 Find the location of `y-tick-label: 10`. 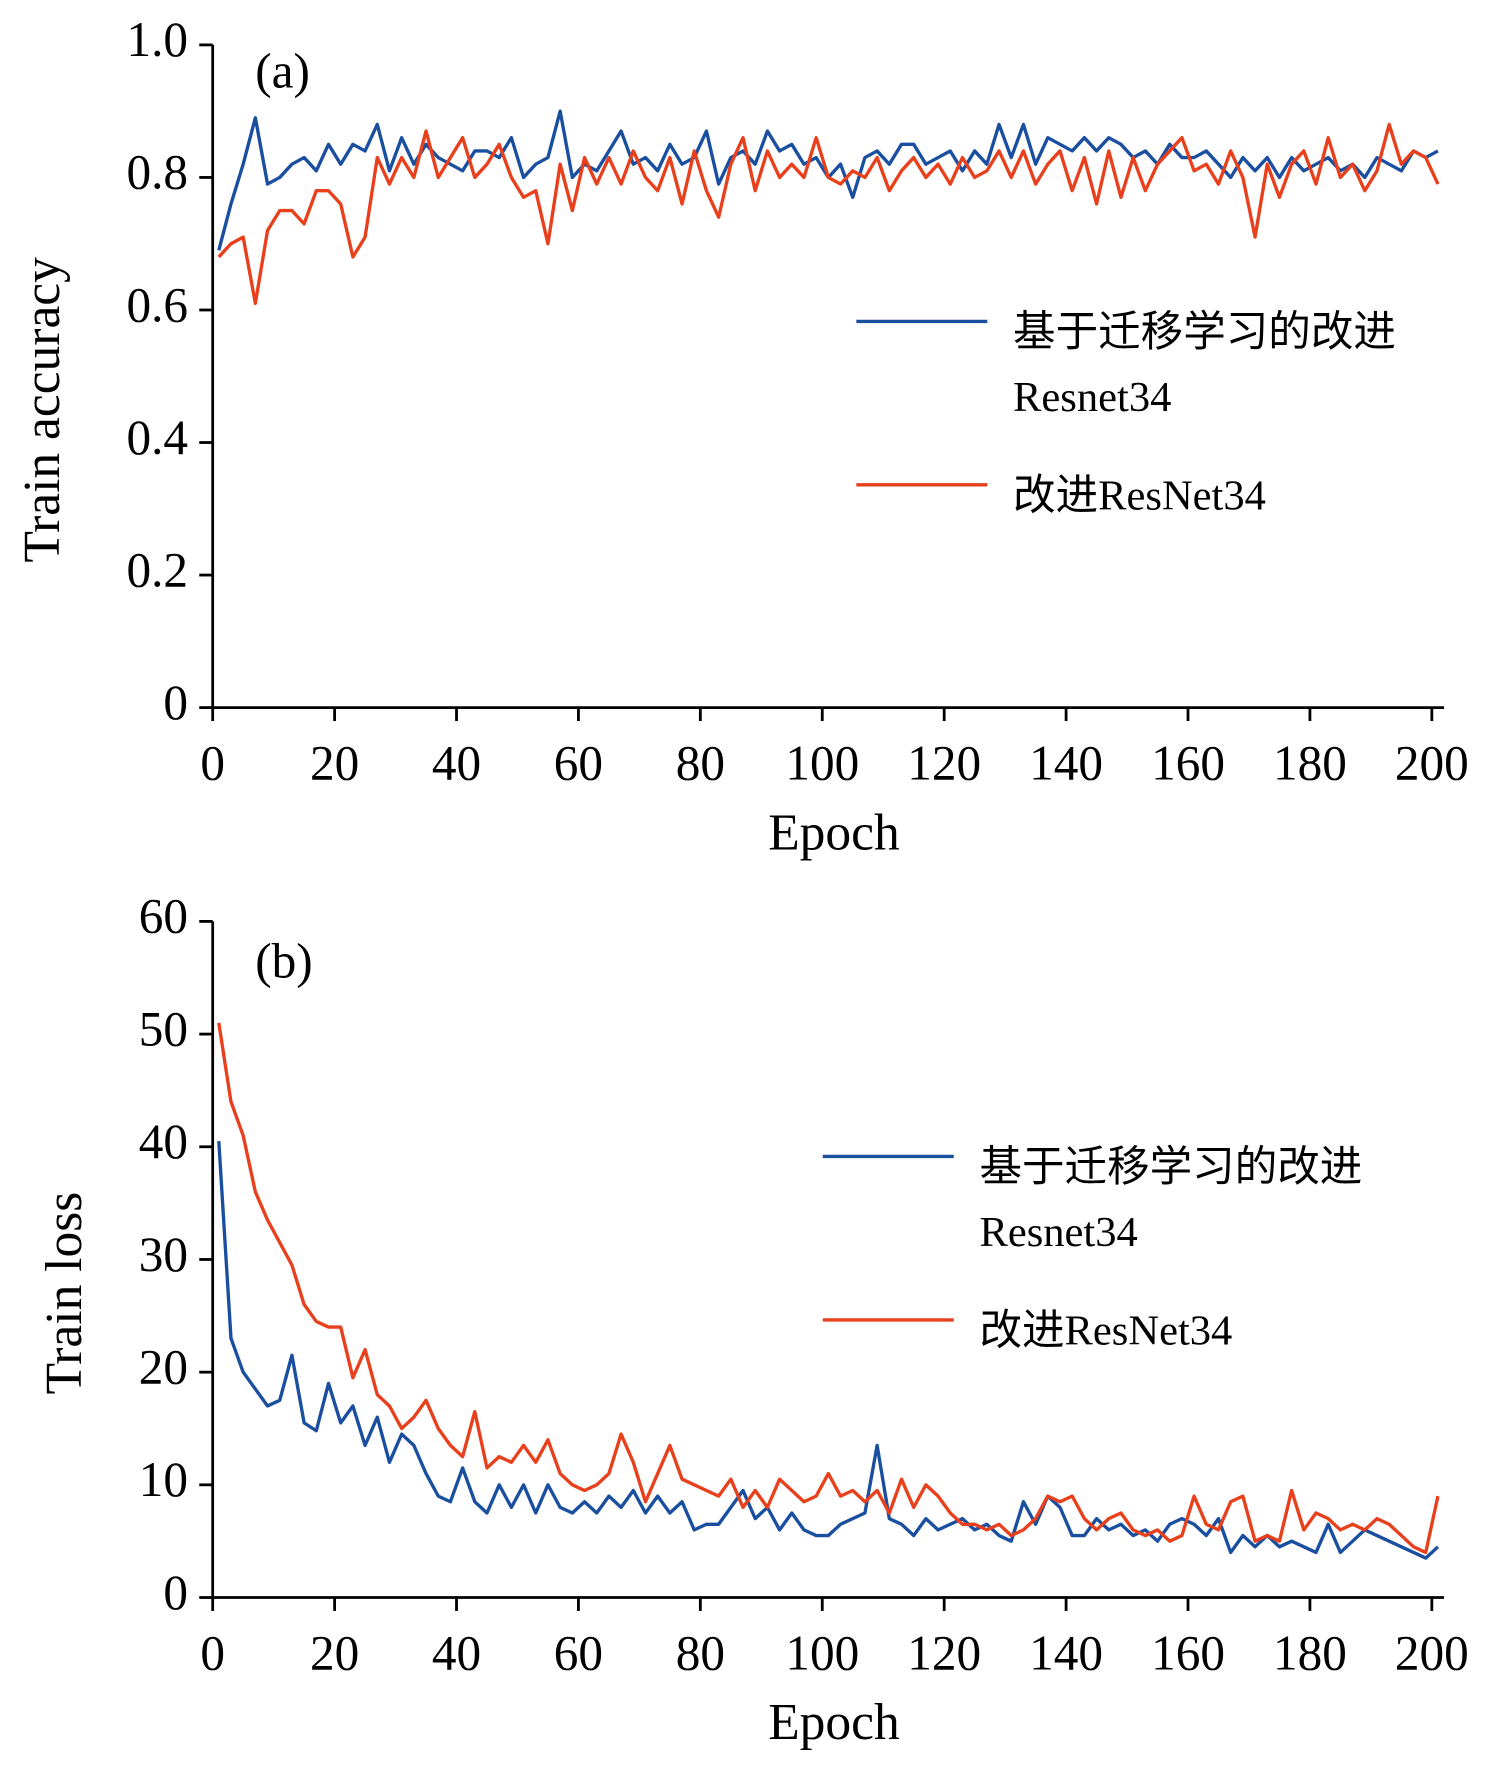

y-tick-label: 10 is located at coordinates (163, 1479).